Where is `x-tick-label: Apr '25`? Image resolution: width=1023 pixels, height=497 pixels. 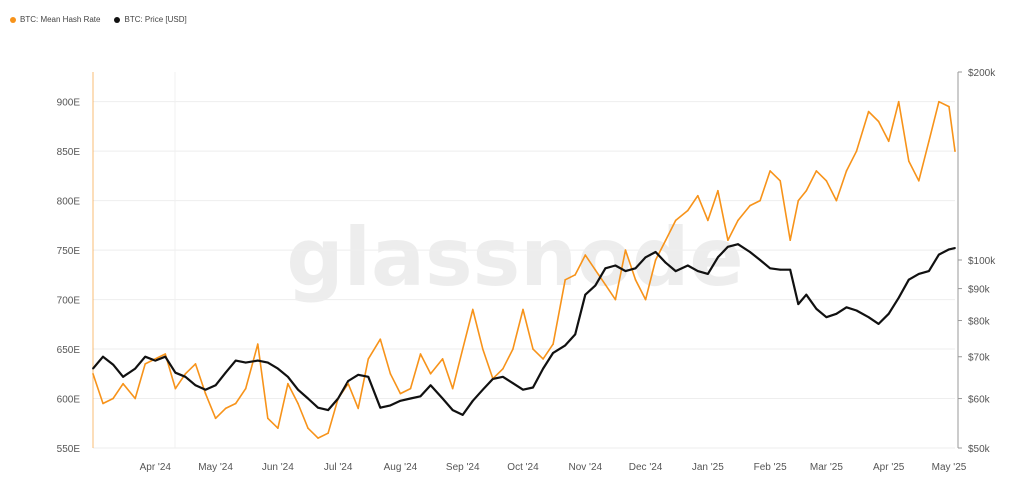
x-tick-label: Apr '25 is located at coordinates (889, 467).